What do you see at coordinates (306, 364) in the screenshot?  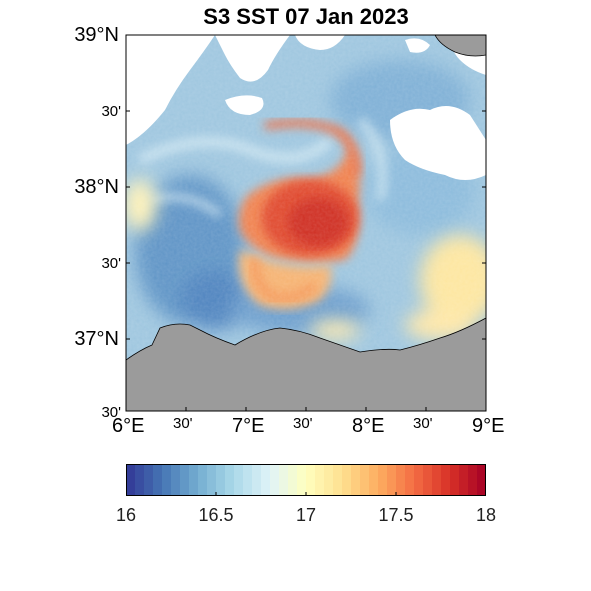 I see `land-mass` at bounding box center [306, 364].